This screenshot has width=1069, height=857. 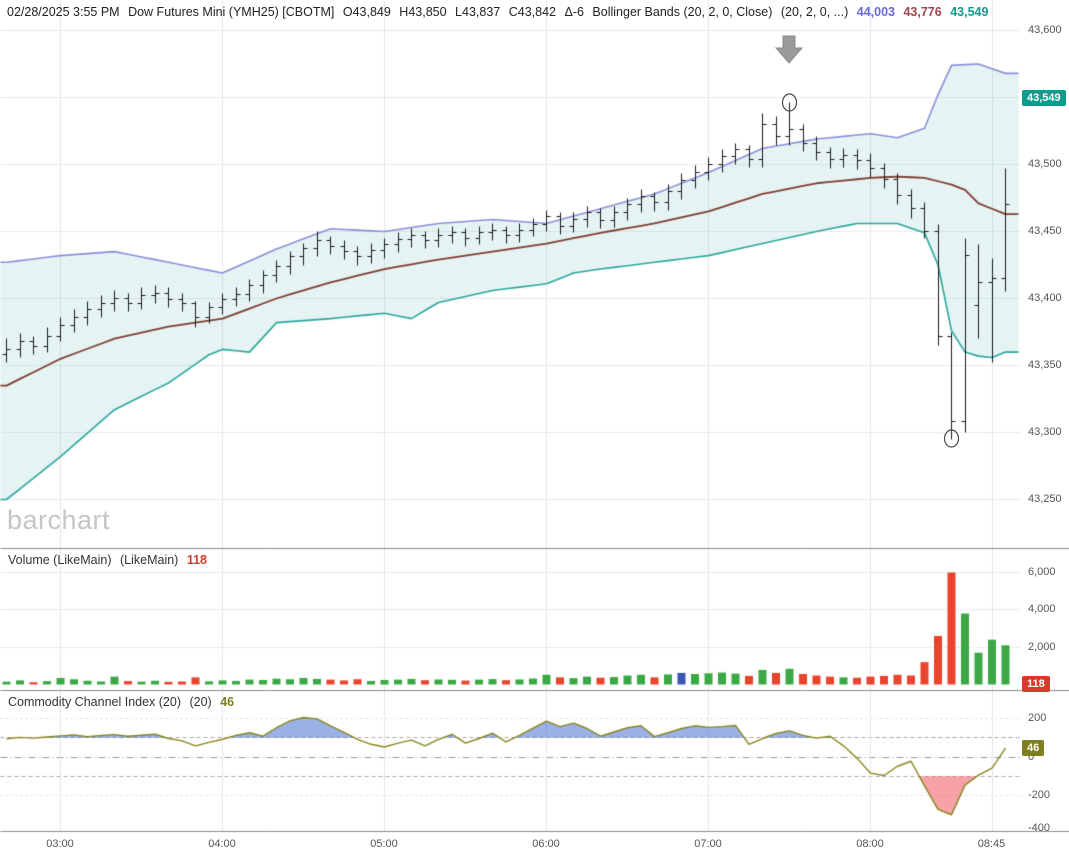 I want to click on header-study-params: (20, 2, 0, ...), so click(x=814, y=12).